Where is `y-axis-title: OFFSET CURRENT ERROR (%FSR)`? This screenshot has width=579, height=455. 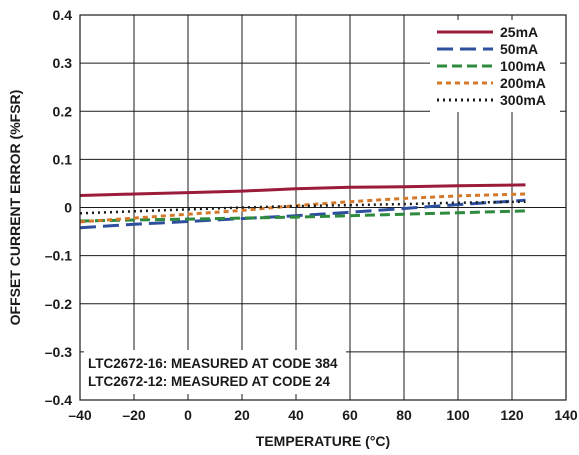 y-axis-title: OFFSET CURRENT ERROR (%FSR) is located at coordinates (15, 208).